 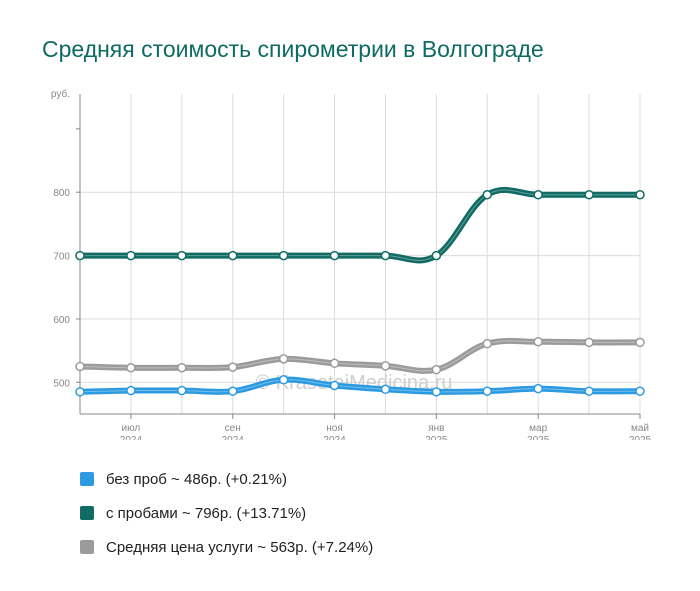 What do you see at coordinates (436, 428) in the screenshot?
I see `x-tick-label-month: янв` at bounding box center [436, 428].